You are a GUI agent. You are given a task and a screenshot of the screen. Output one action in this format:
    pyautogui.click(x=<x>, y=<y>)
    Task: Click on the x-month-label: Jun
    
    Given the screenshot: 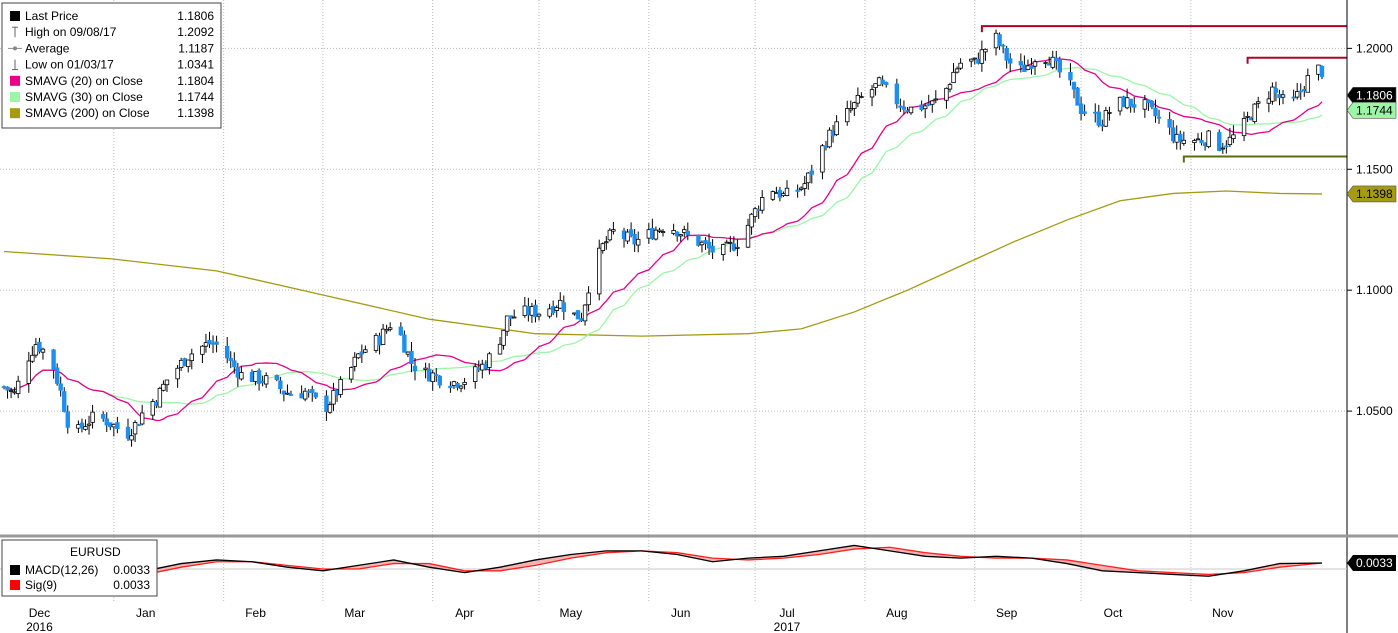 What is the action you would take?
    pyautogui.click(x=680, y=613)
    